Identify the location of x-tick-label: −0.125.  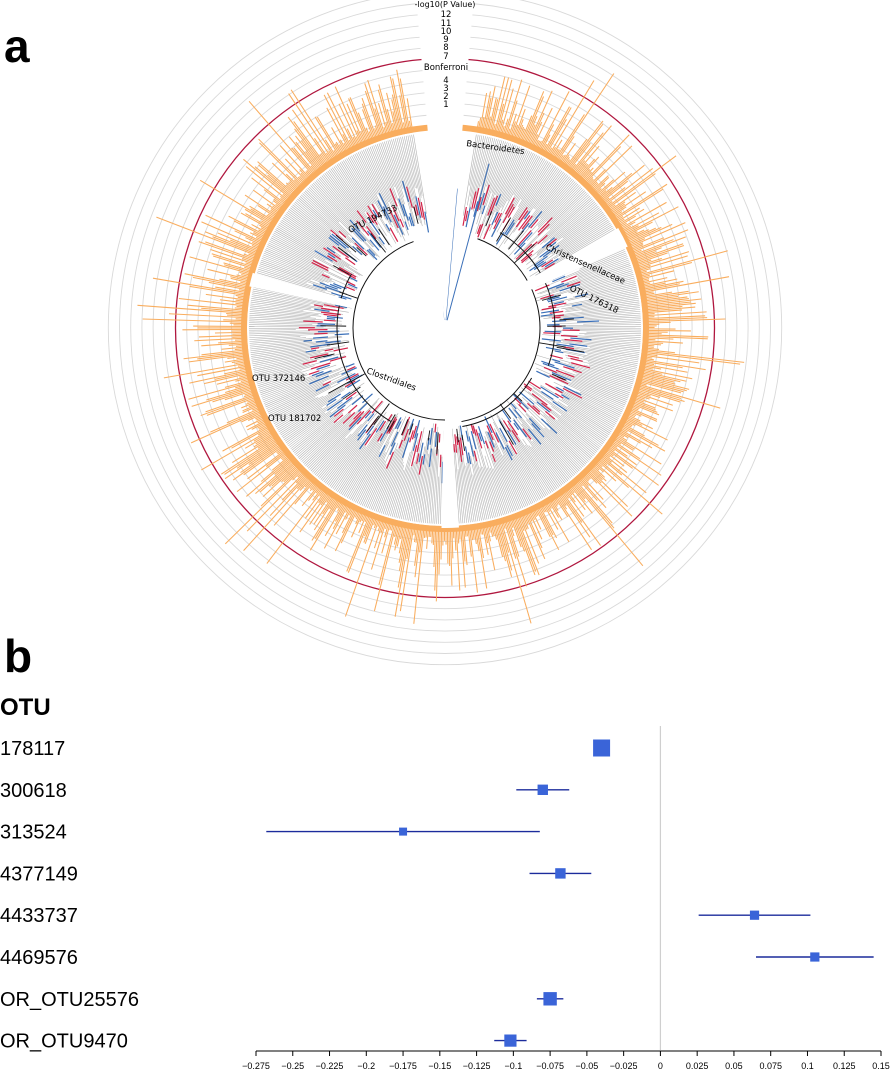
(477, 1066).